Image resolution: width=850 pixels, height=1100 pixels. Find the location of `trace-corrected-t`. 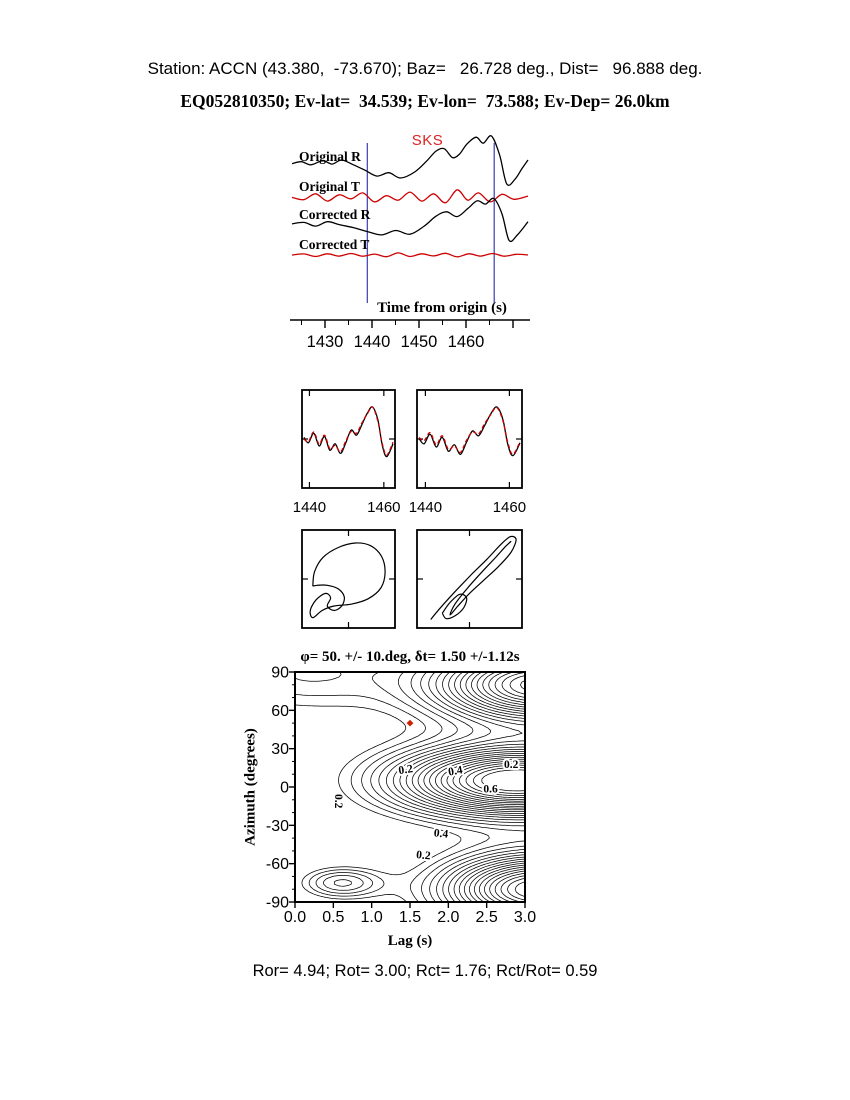

trace-corrected-t is located at coordinates (410, 255).